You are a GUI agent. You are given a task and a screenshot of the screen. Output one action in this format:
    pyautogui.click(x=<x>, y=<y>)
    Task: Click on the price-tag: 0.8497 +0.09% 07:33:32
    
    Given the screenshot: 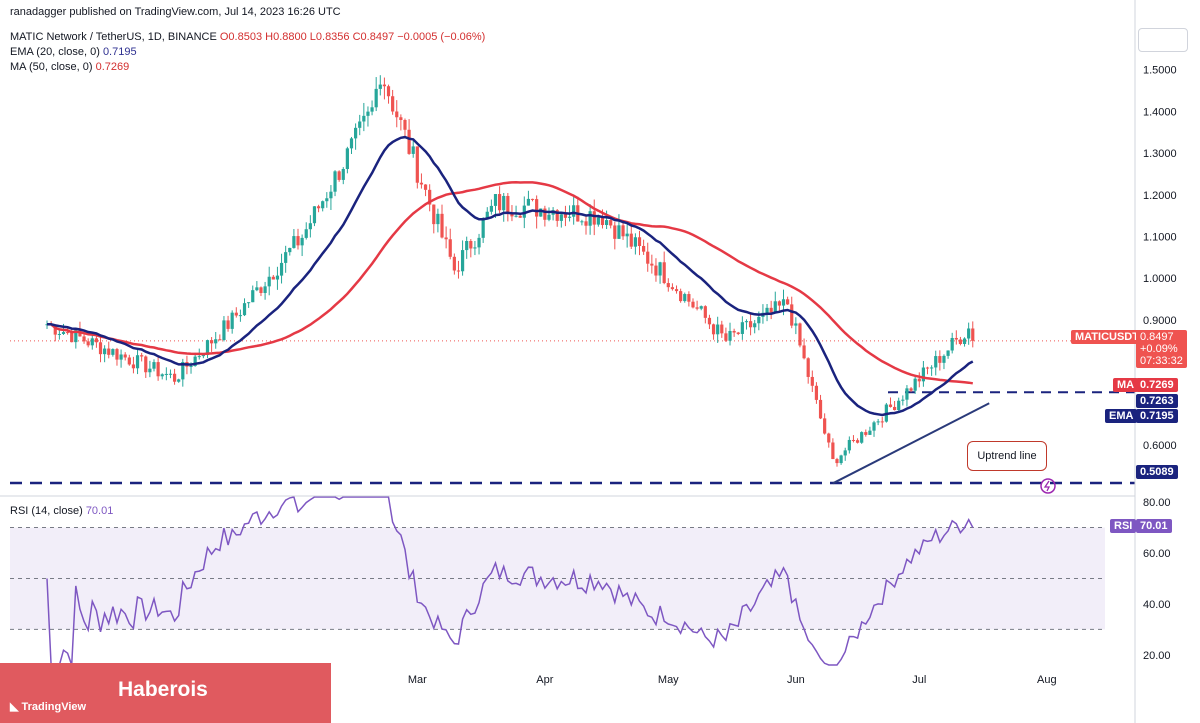 What is the action you would take?
    pyautogui.click(x=1161, y=349)
    